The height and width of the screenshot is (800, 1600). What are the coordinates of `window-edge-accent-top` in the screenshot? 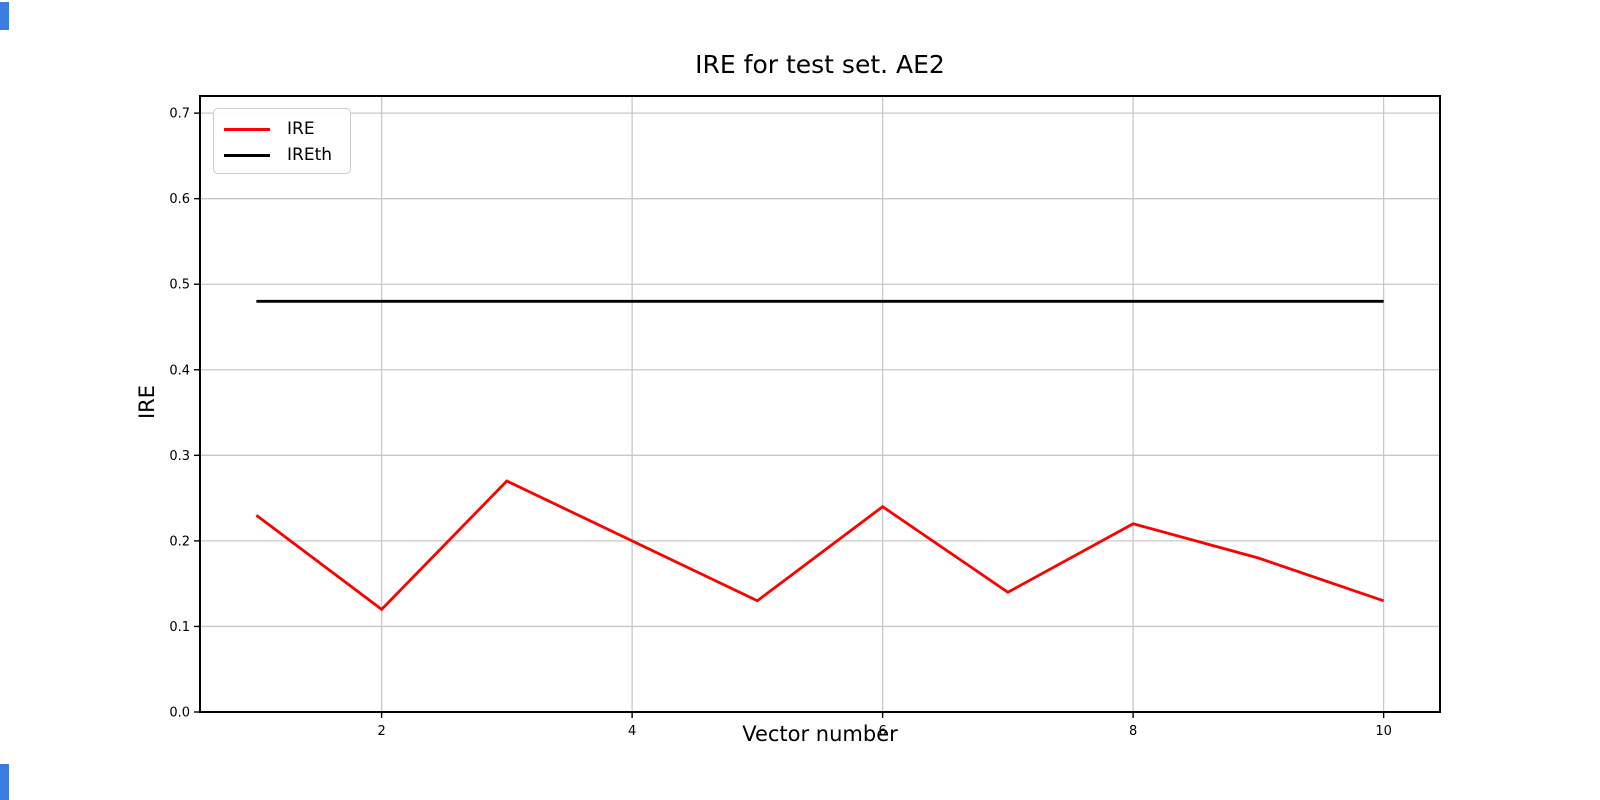 It's located at (4, 16).